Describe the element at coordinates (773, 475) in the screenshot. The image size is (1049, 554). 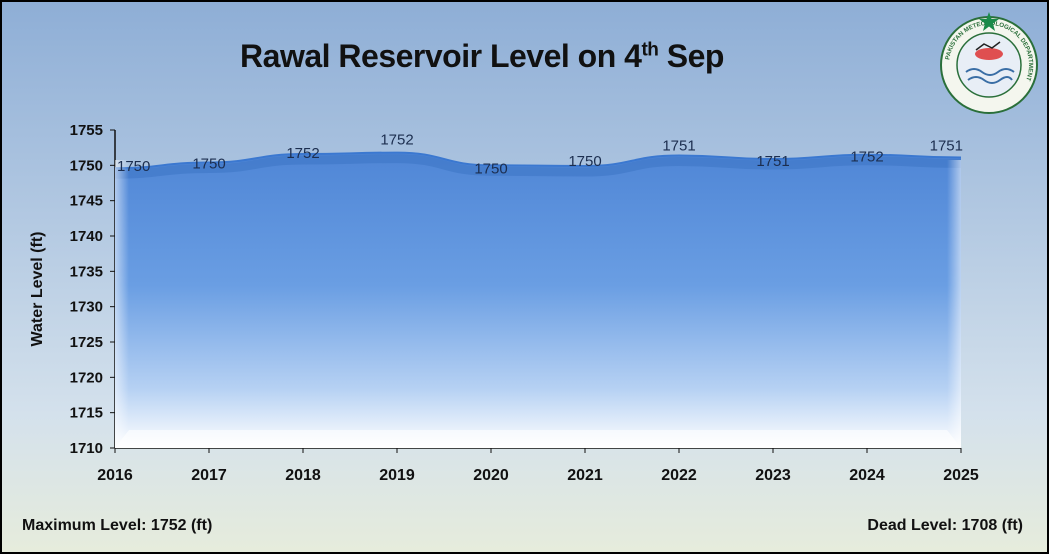
I see `x-tick-label: 2023` at that location.